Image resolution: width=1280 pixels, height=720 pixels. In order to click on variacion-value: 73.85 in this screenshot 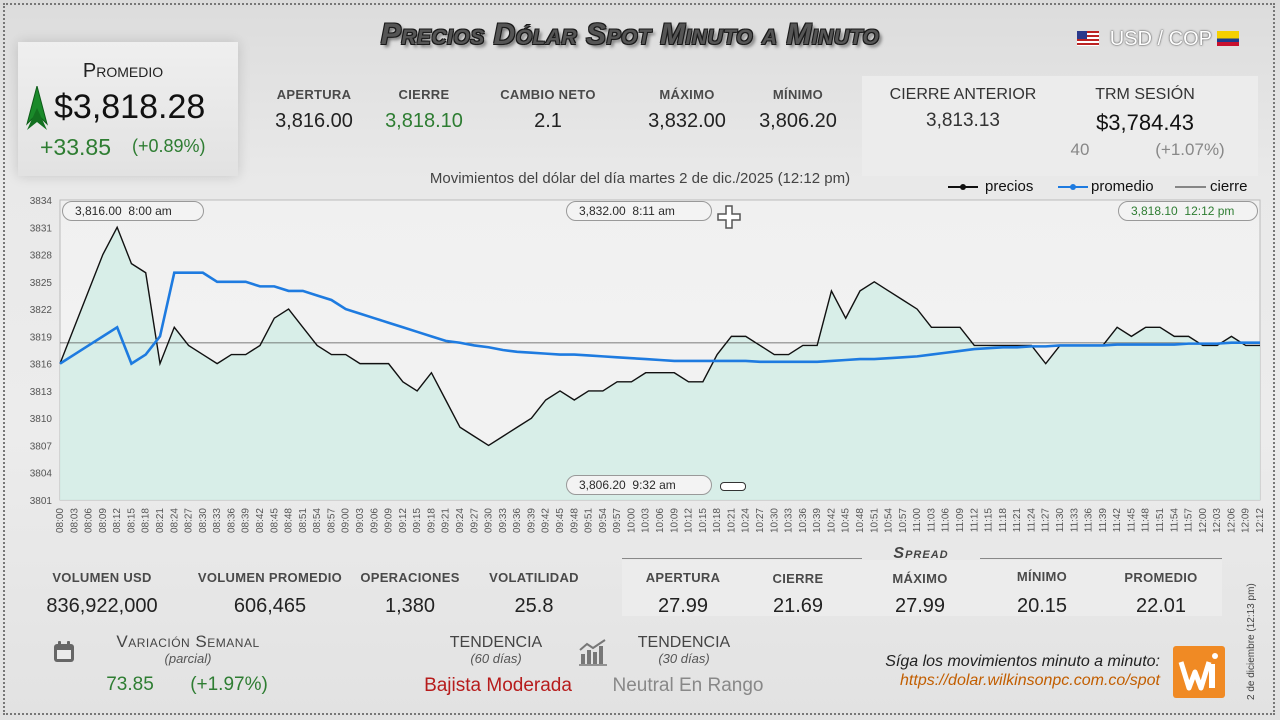, I will do `click(130, 684)`.